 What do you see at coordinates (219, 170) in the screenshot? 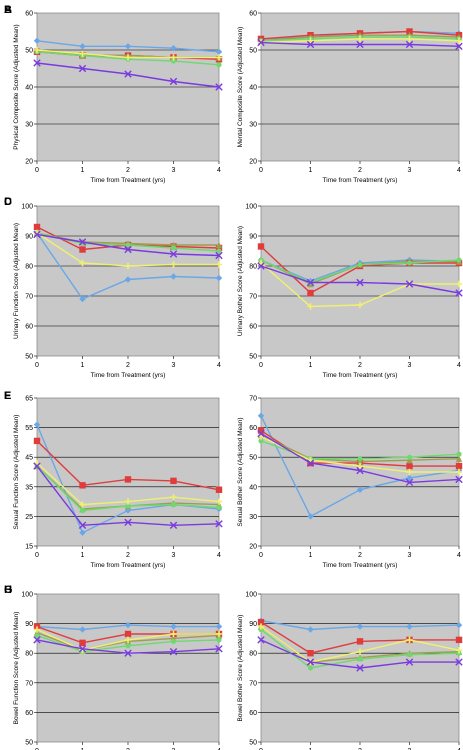
I see `x-tick-label-a-4: 4` at bounding box center [219, 170].